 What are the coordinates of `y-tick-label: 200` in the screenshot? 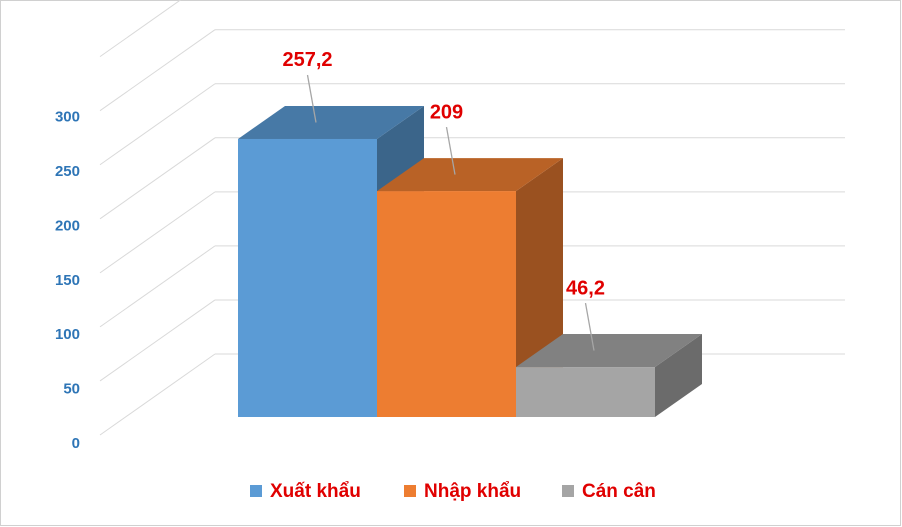 It's located at (67, 225).